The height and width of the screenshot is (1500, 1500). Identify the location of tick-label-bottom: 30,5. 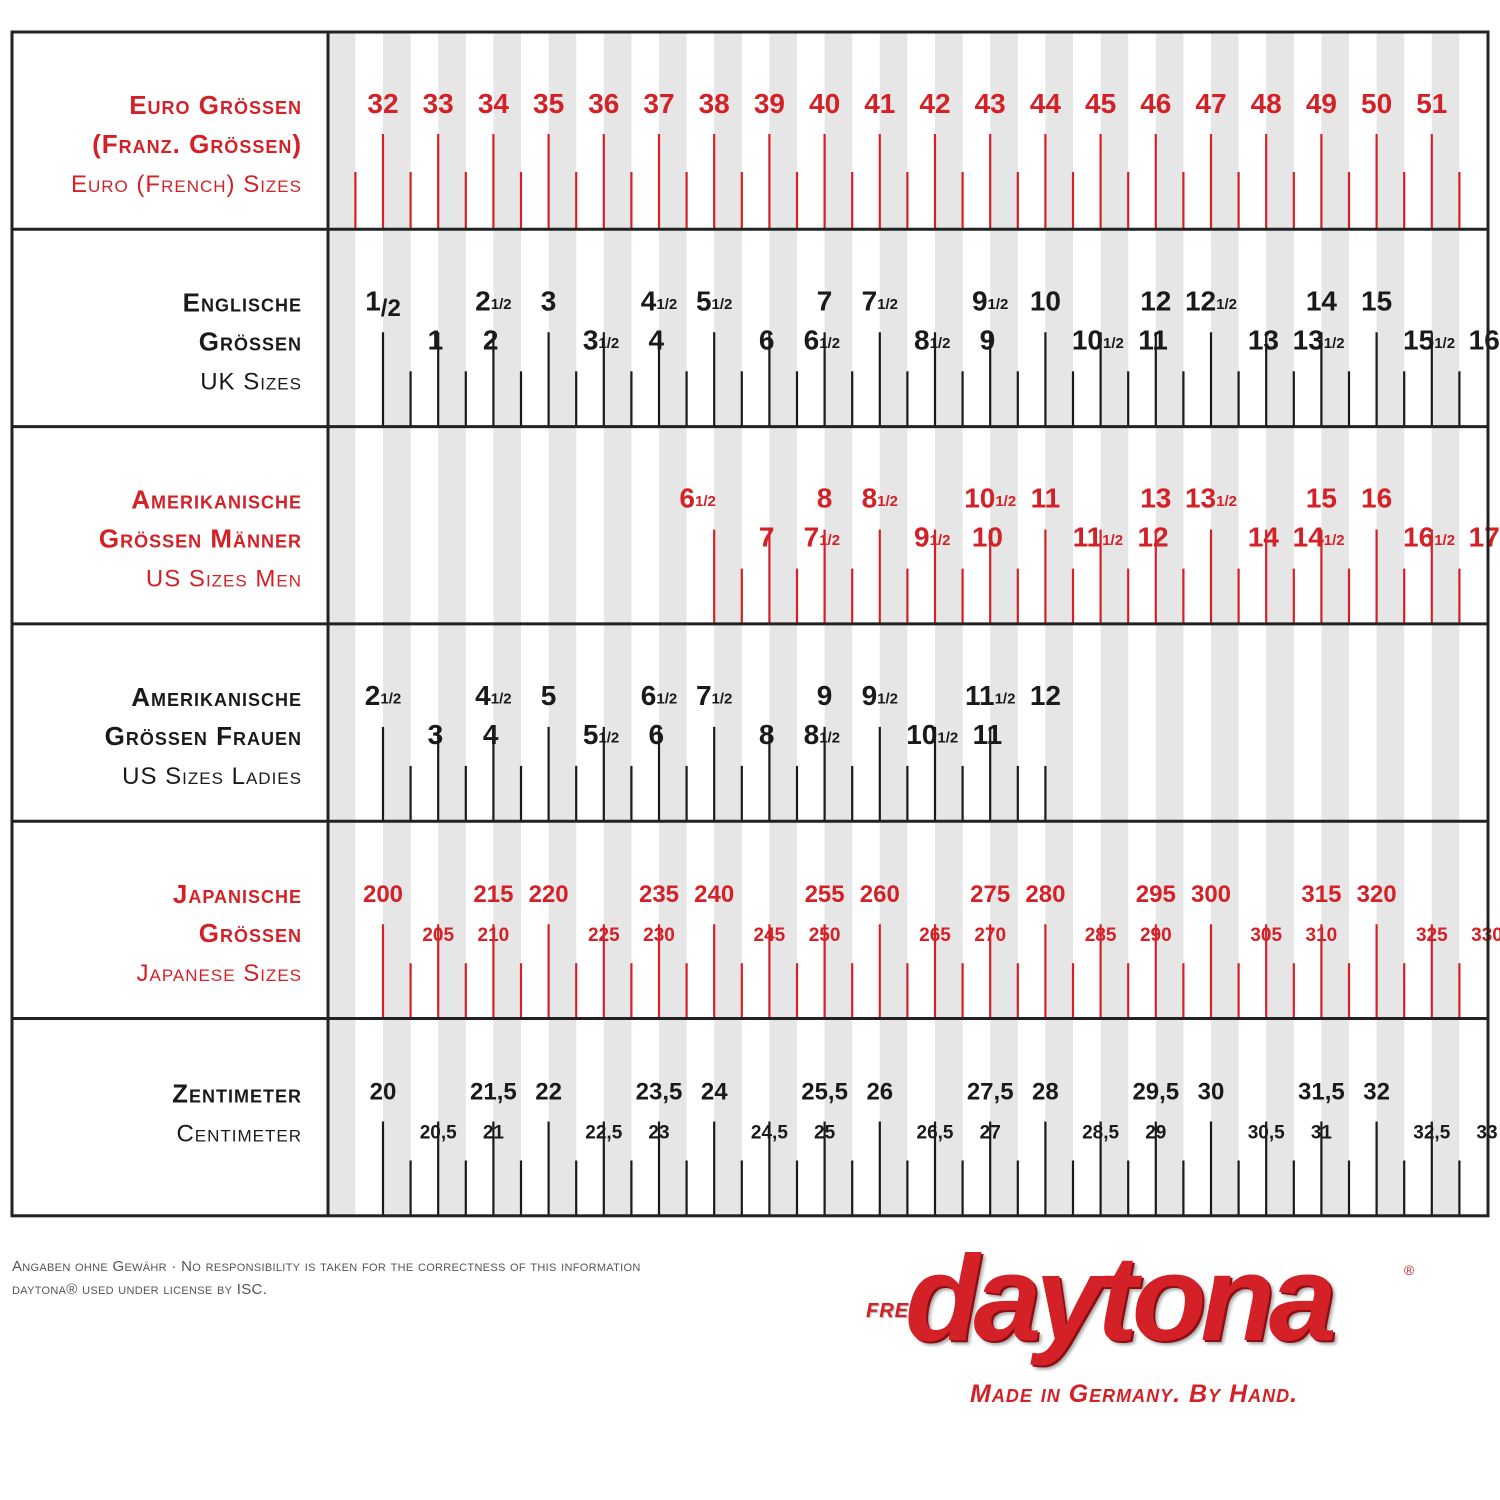
(1266, 1133).